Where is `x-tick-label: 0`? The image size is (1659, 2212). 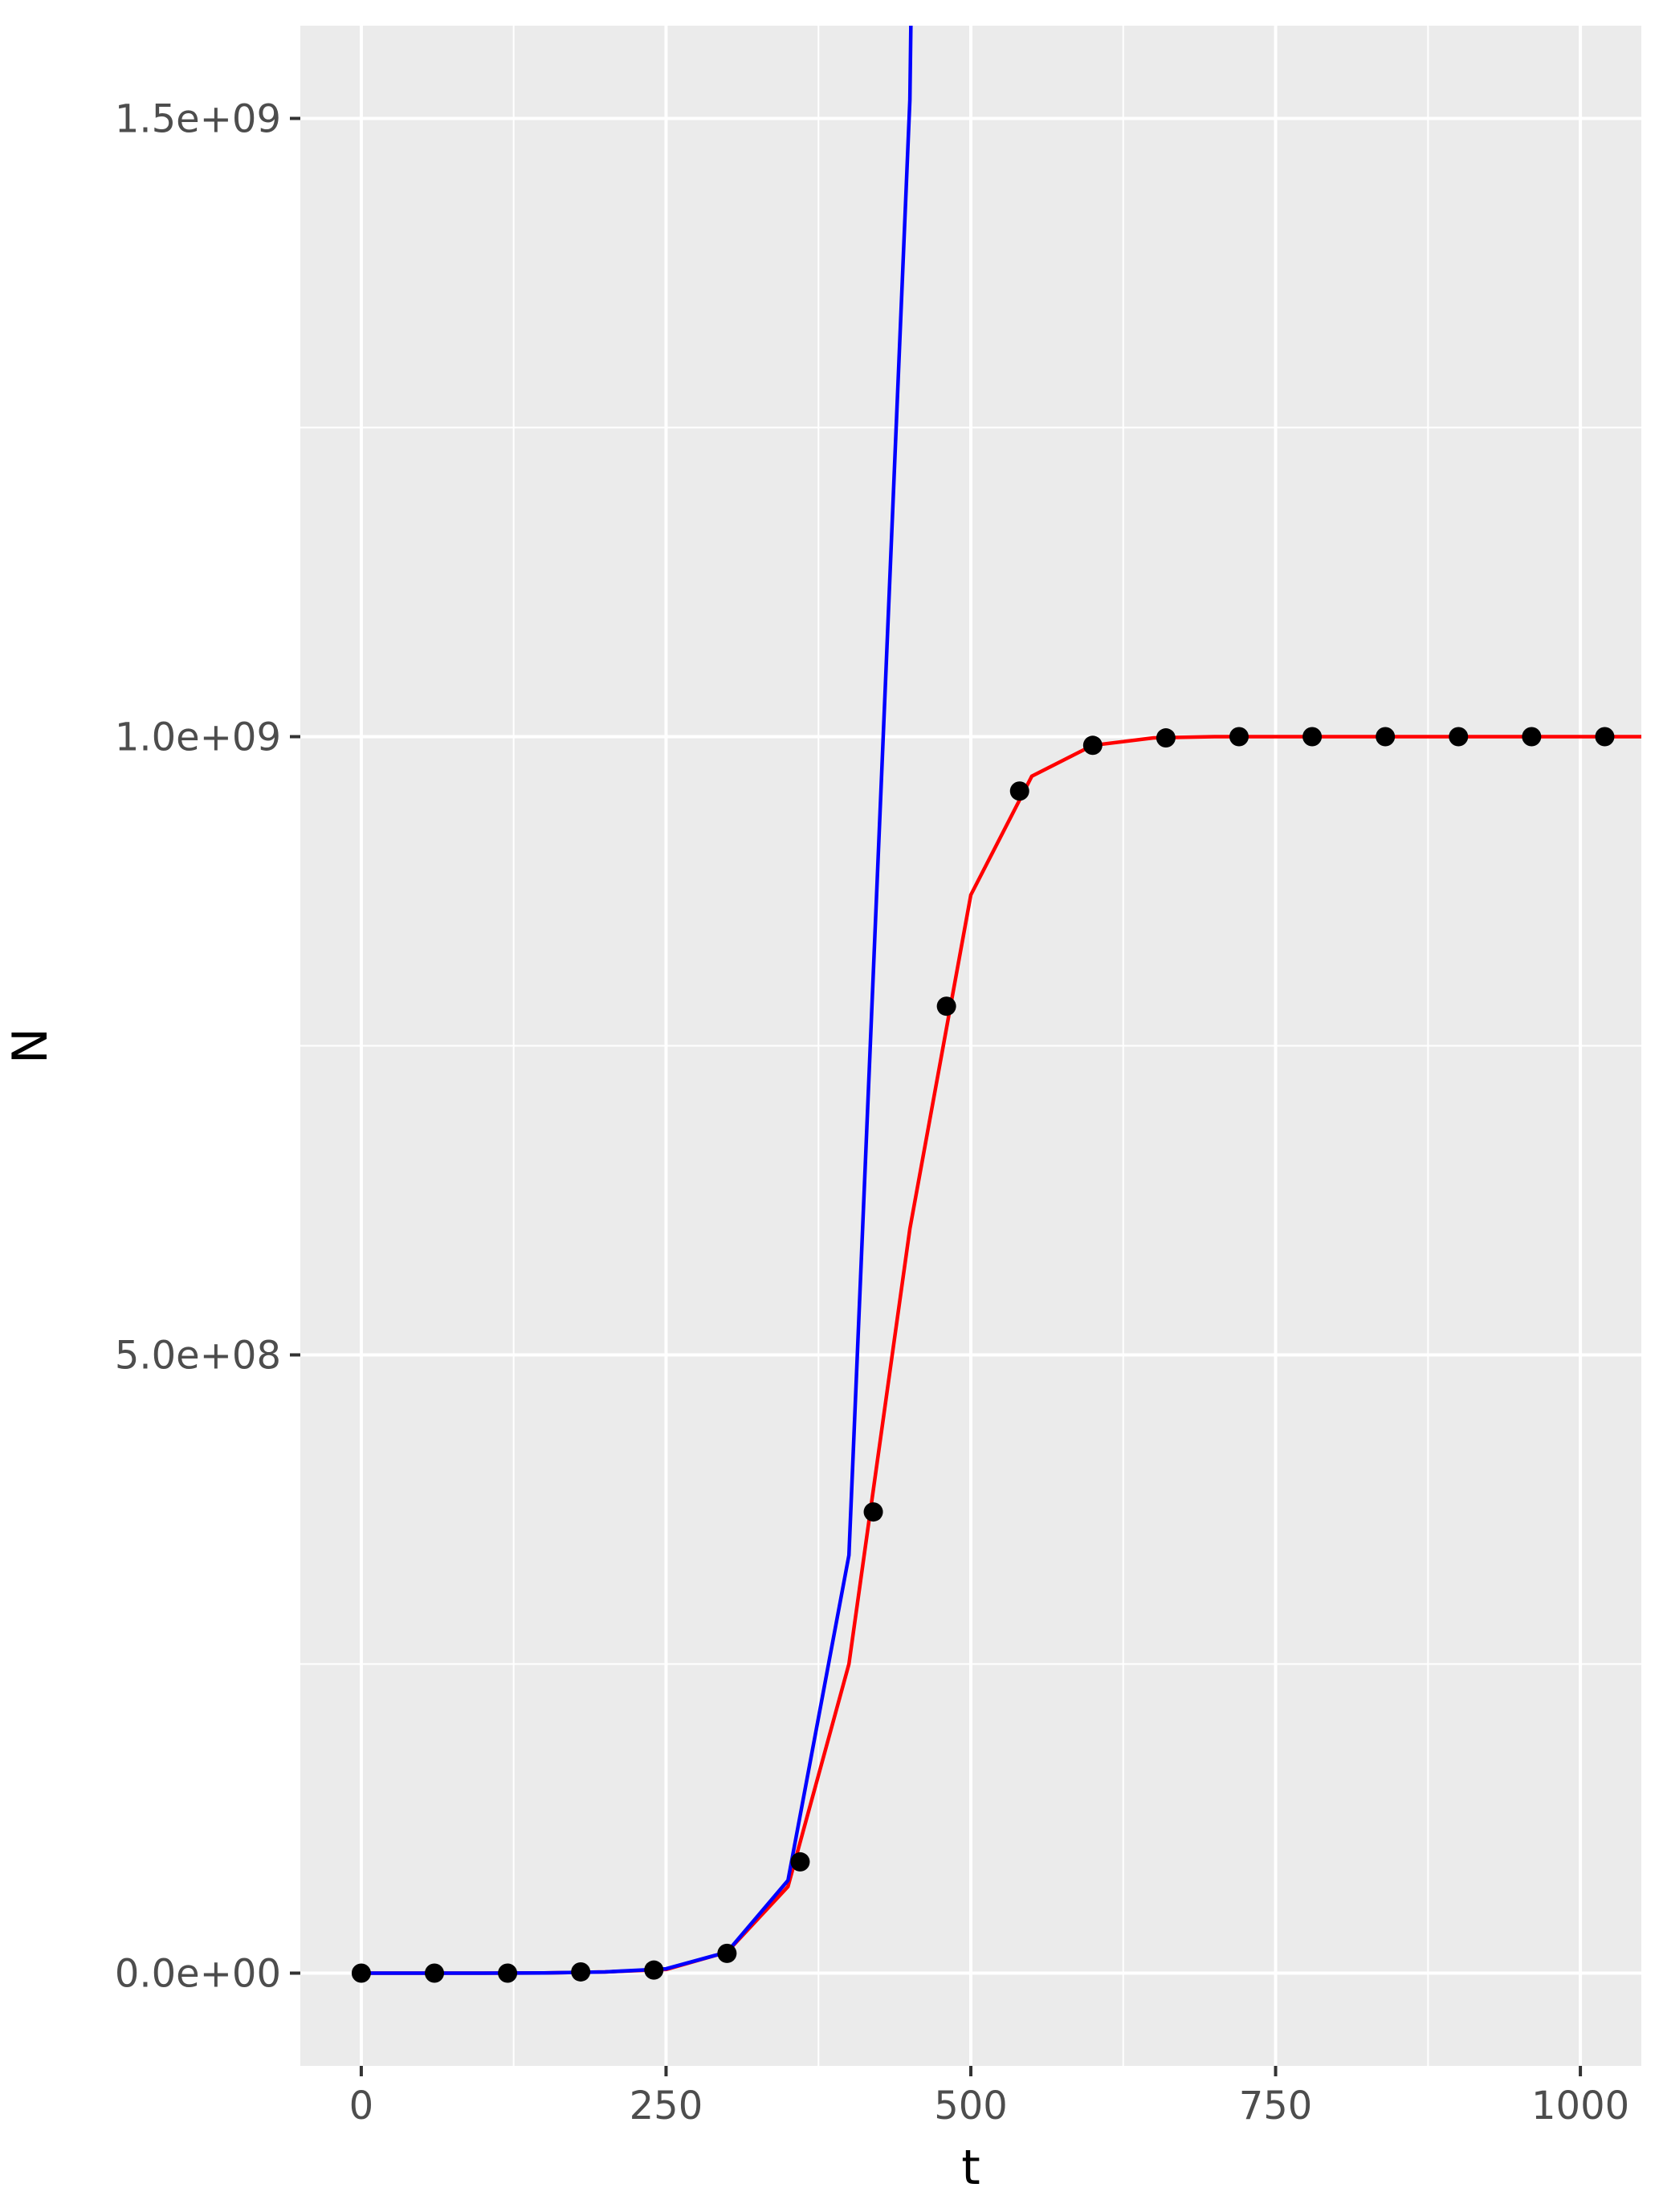 x-tick-label: 0 is located at coordinates (361, 2106).